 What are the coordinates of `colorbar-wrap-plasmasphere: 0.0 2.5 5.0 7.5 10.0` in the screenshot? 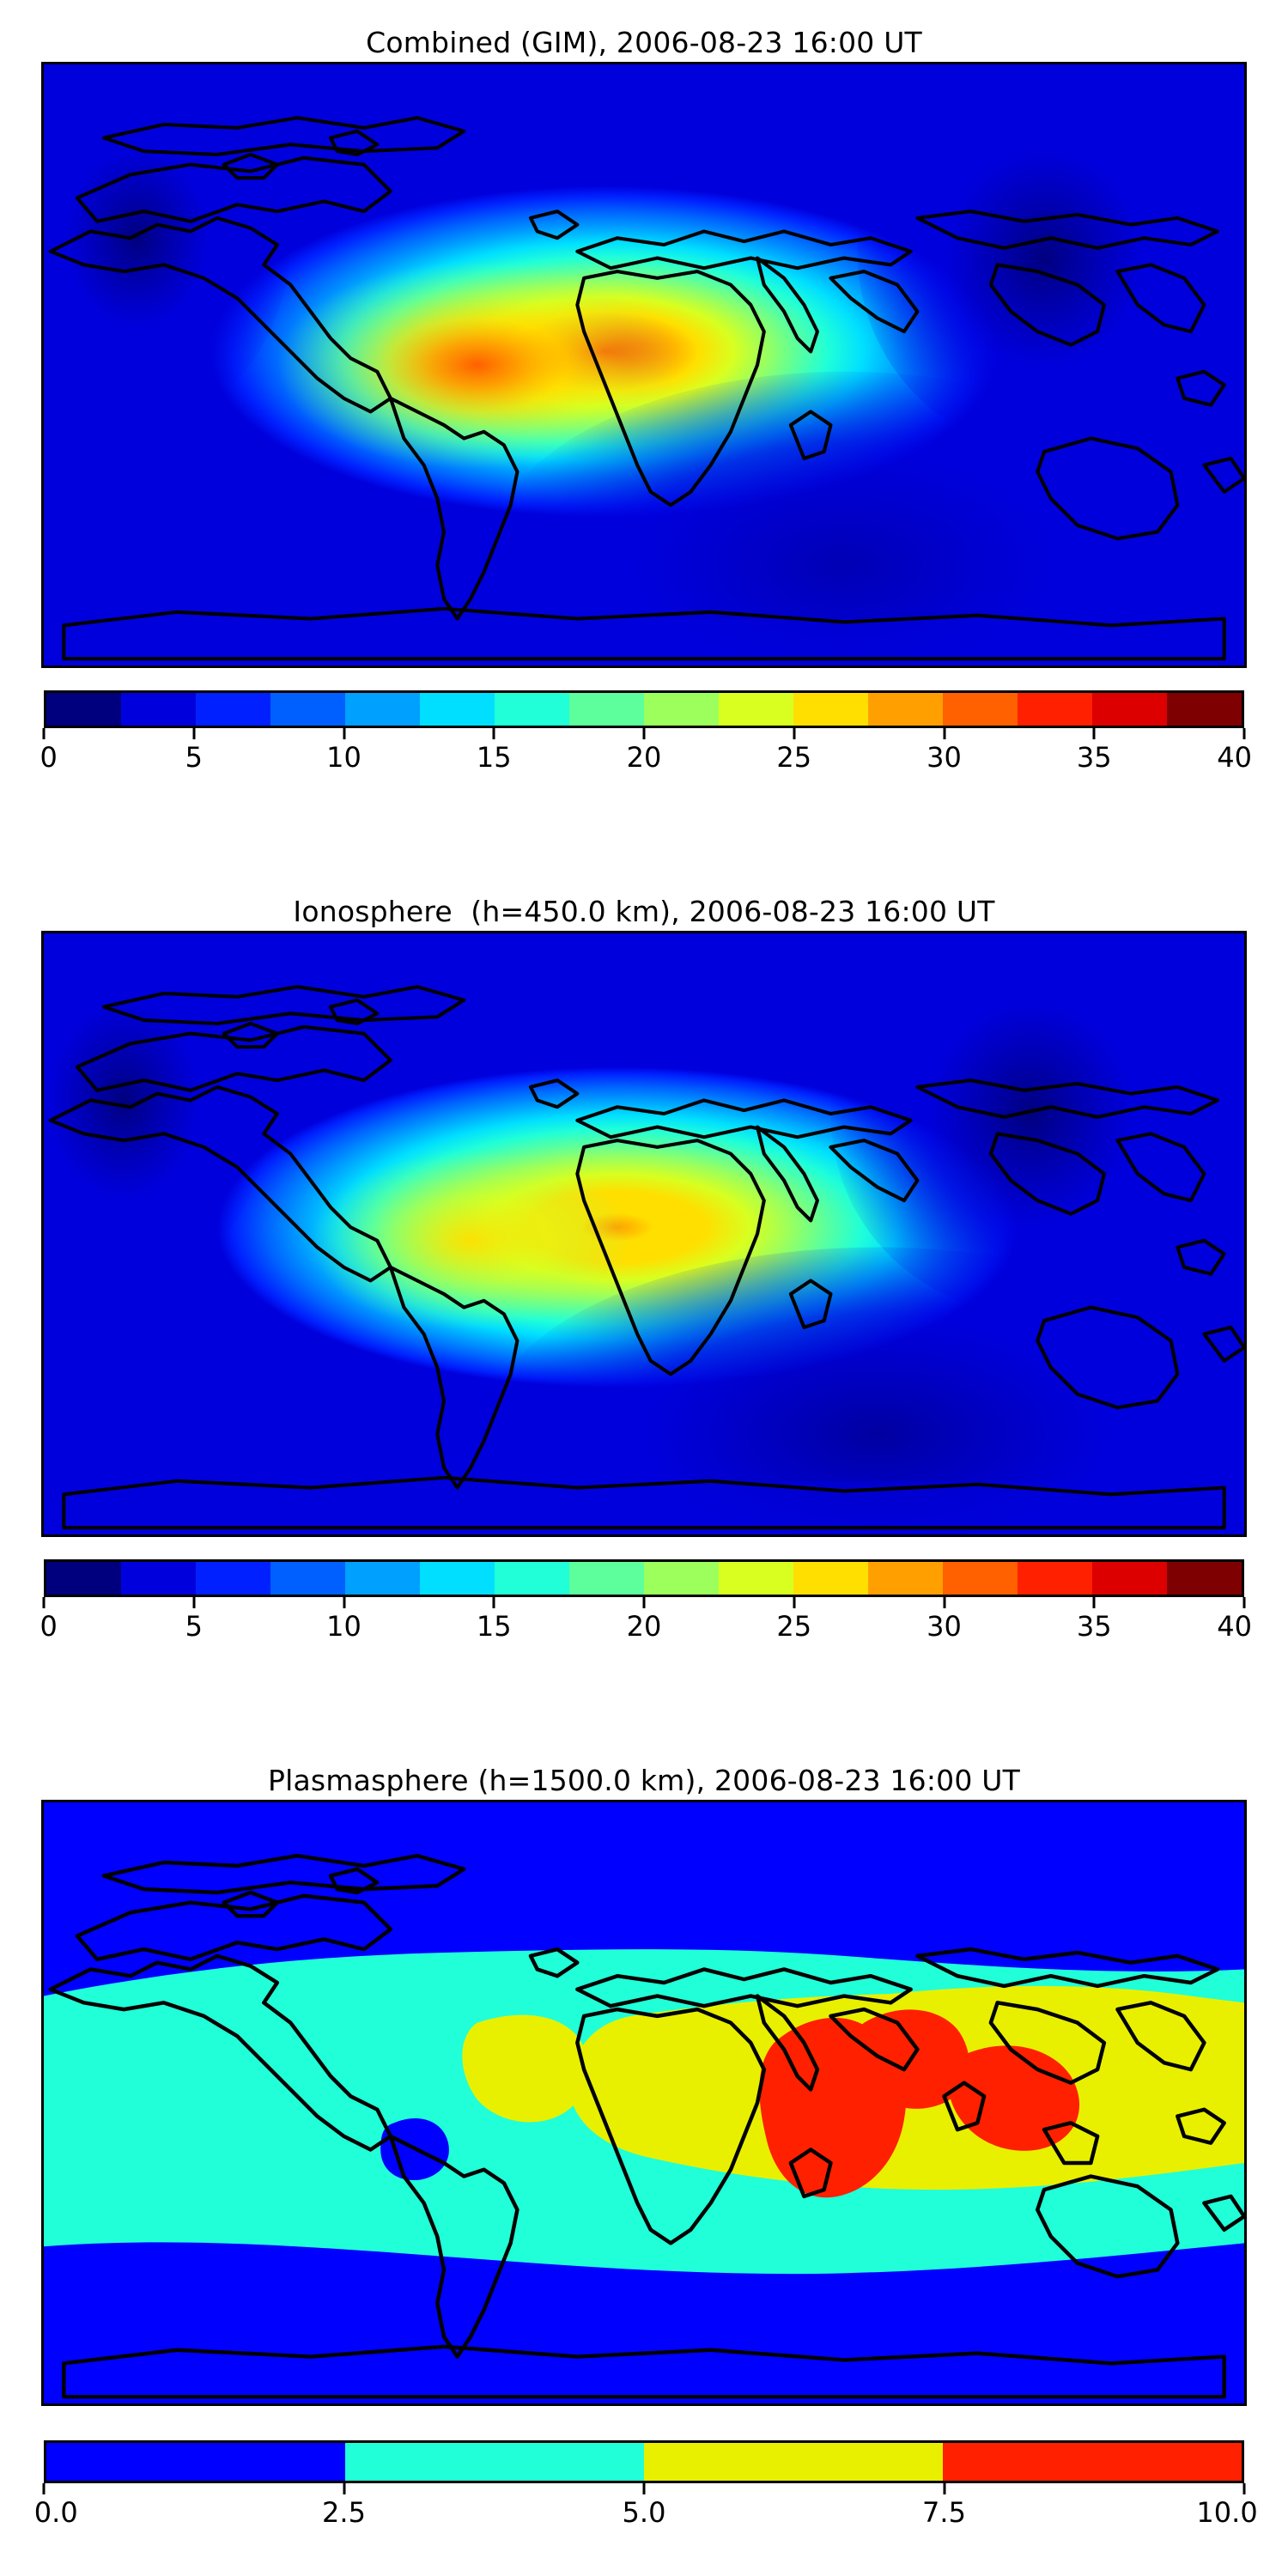 It's located at (646, 2486).